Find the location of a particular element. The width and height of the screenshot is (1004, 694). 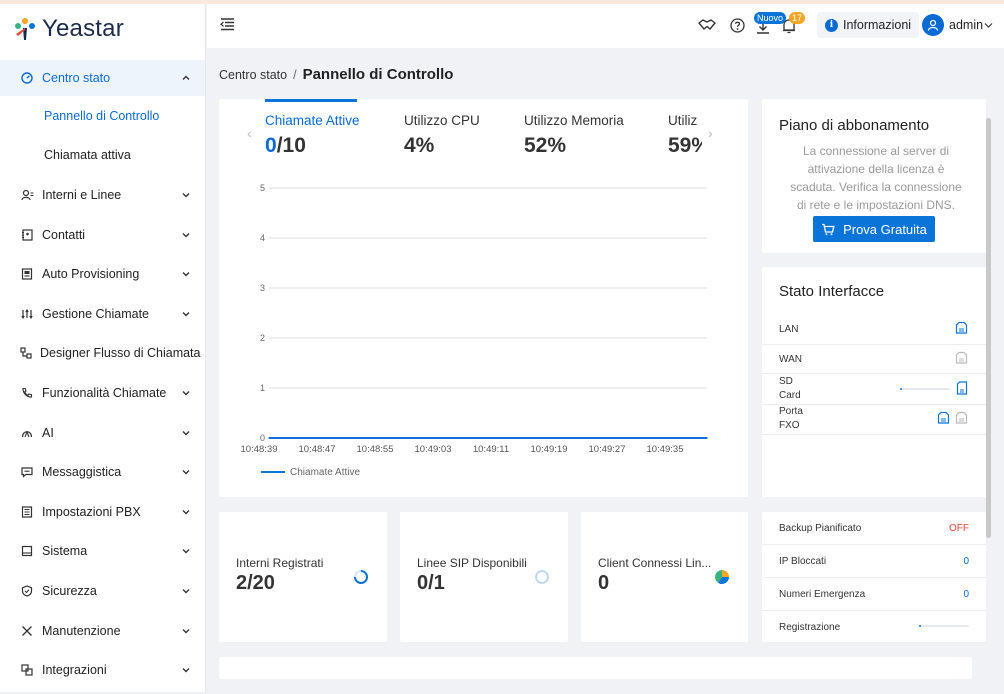

page-scrollbar is located at coordinates (989, 369).